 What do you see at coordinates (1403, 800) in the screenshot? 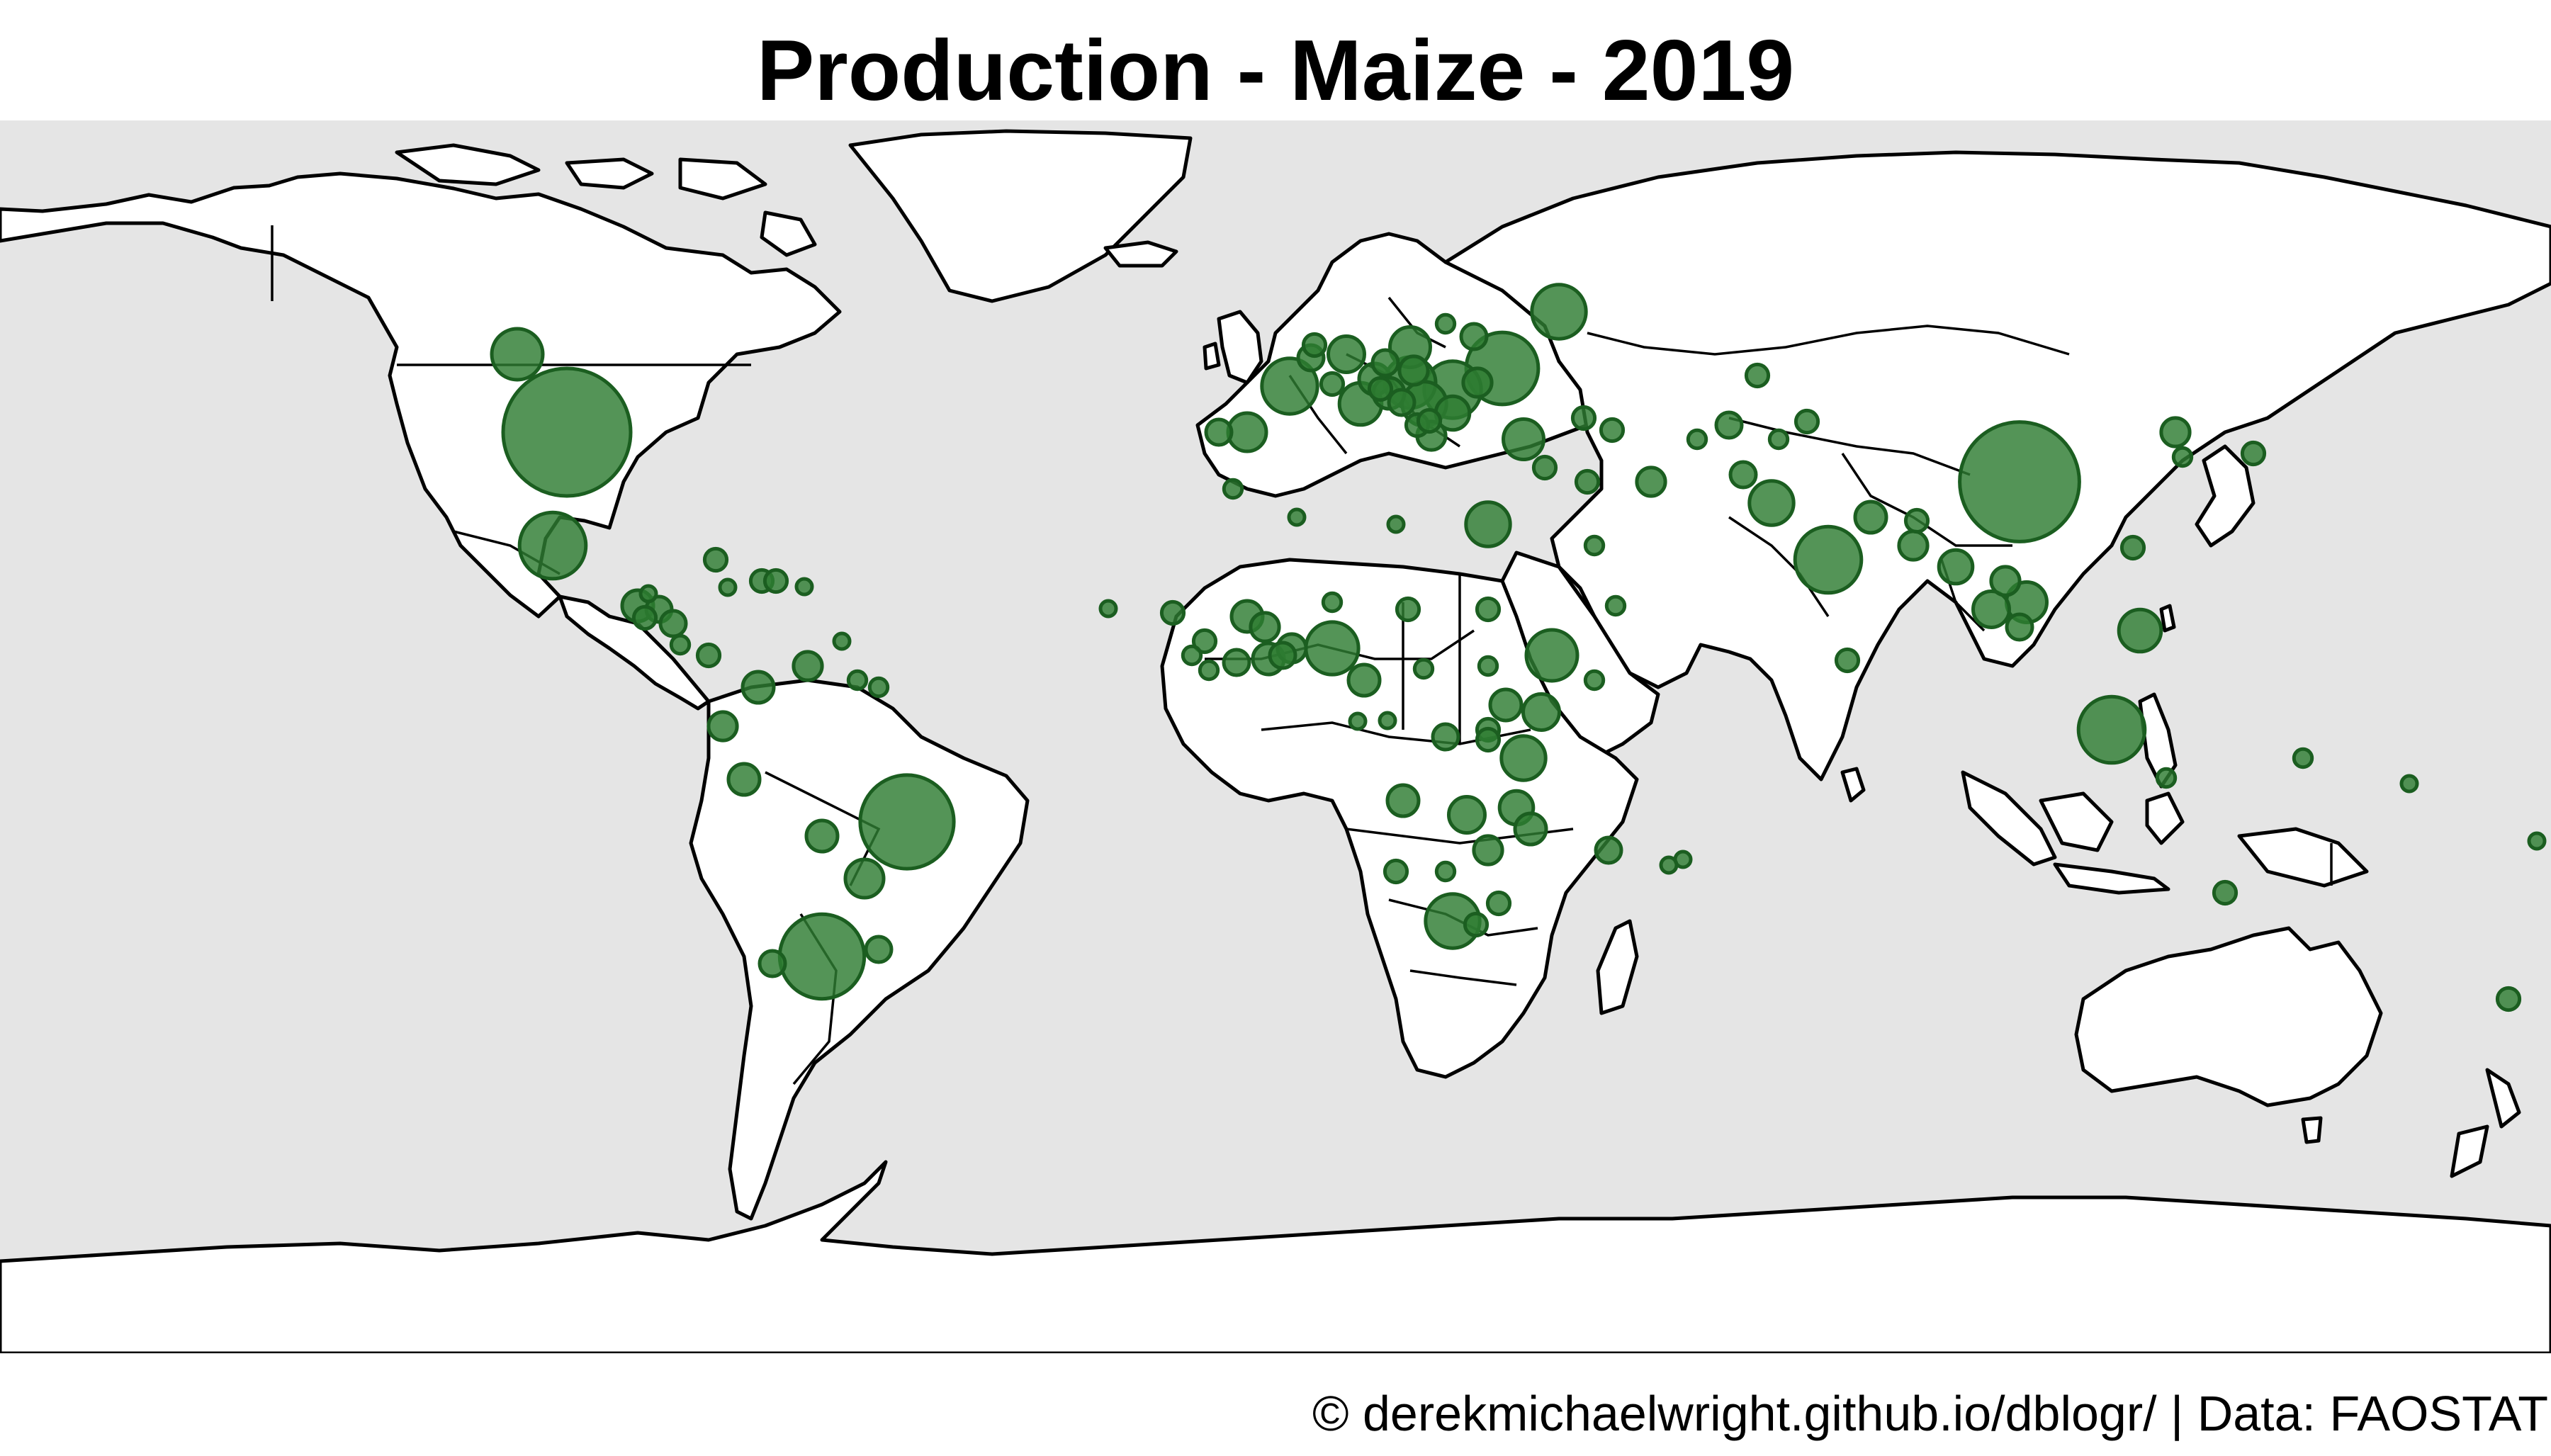
I see `bubble-angola` at bounding box center [1403, 800].